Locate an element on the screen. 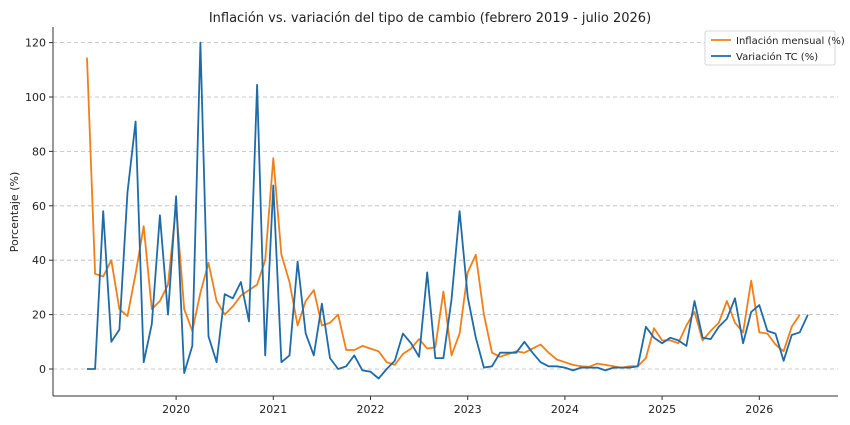 The height and width of the screenshot is (425, 850). y-tick-label: 100 is located at coordinates (35, 97).